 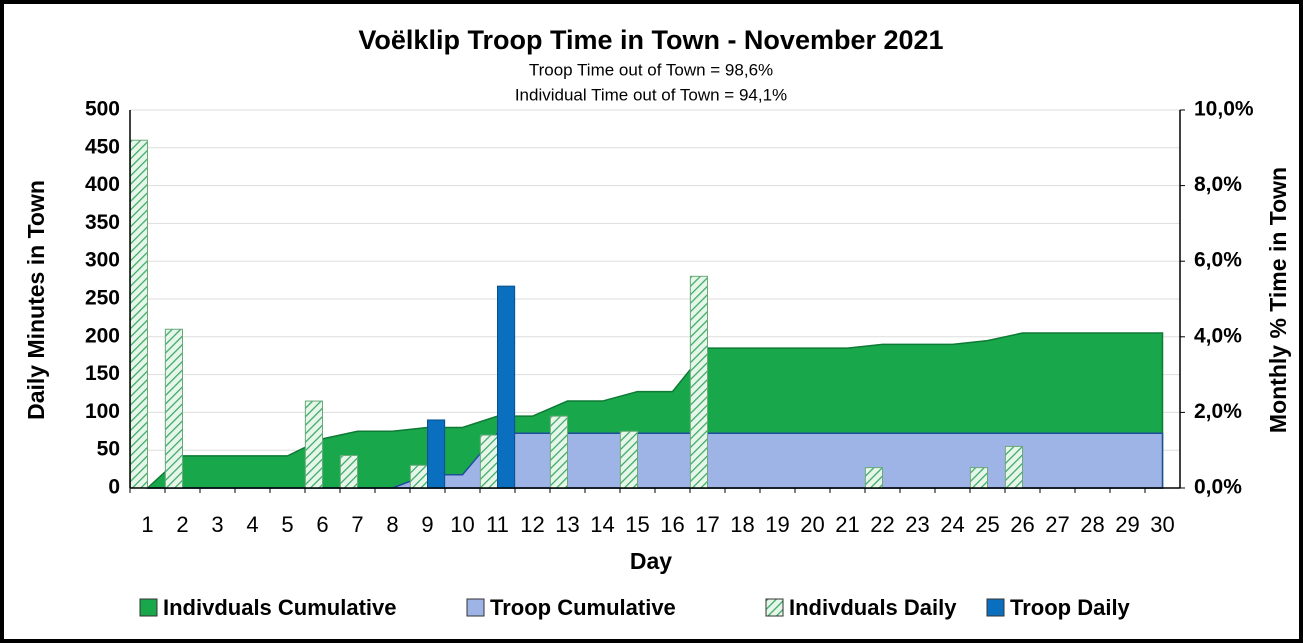 What do you see at coordinates (1278, 300) in the screenshot?
I see `y2-axis-label: Monthly % Time in Town` at bounding box center [1278, 300].